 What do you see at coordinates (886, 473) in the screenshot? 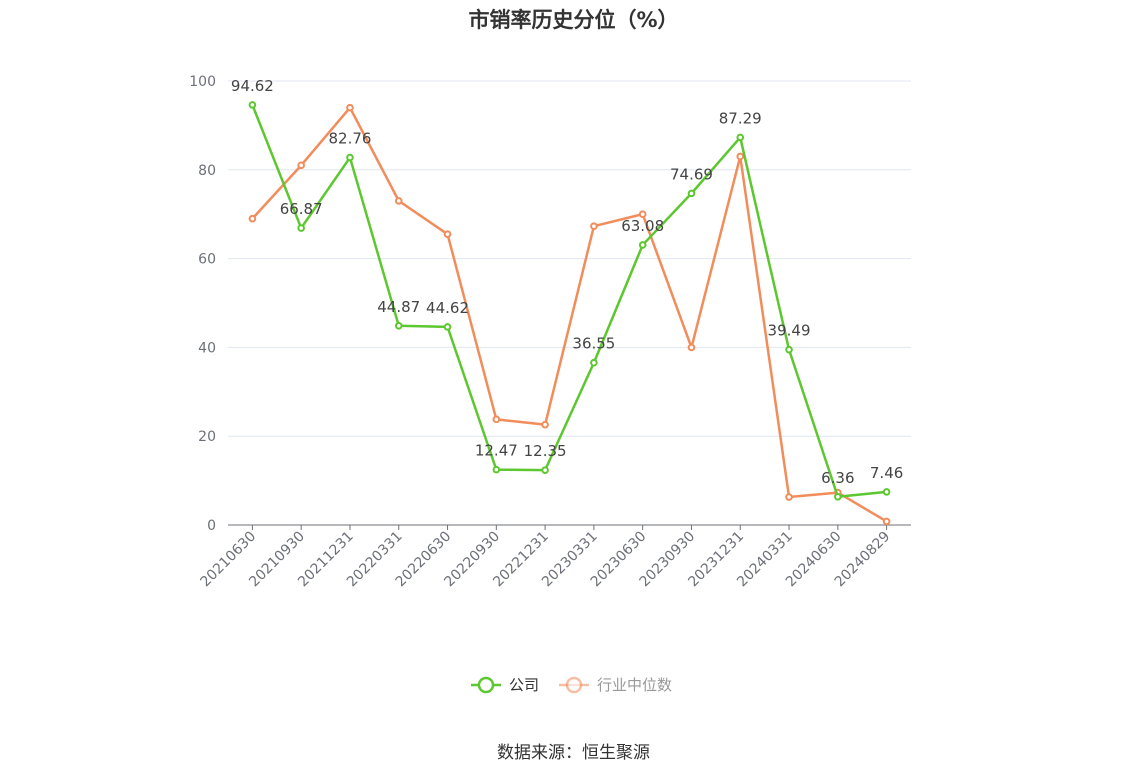
I see `data-label: 7.46` at bounding box center [886, 473].